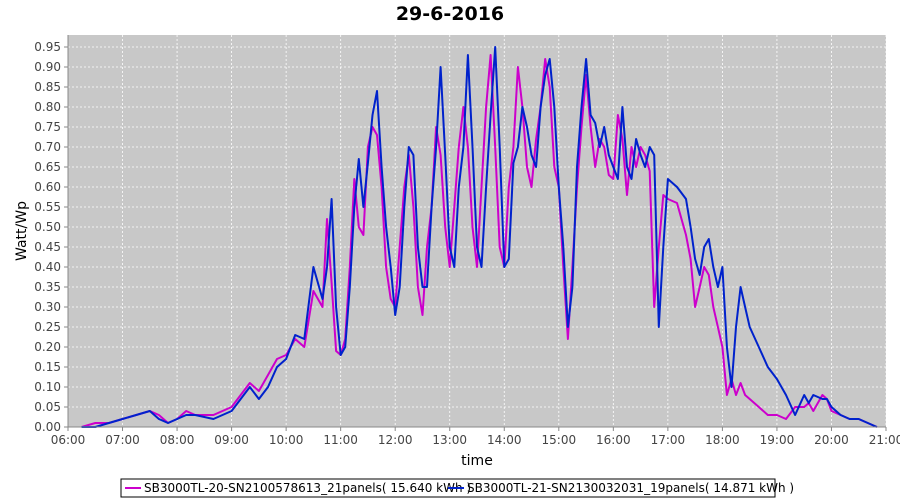  What do you see at coordinates (47, 127) in the screenshot?
I see `y-tick-label: 0.75` at bounding box center [47, 127].